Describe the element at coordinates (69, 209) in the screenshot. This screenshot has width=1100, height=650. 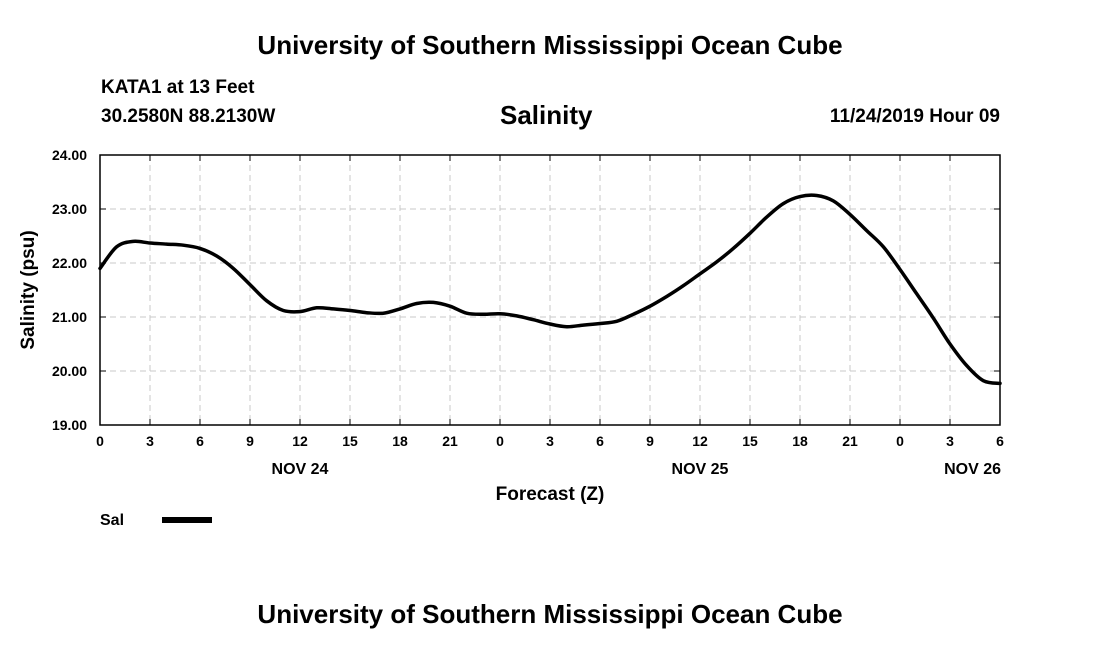
I see `y-tick-label: 23.00` at that location.